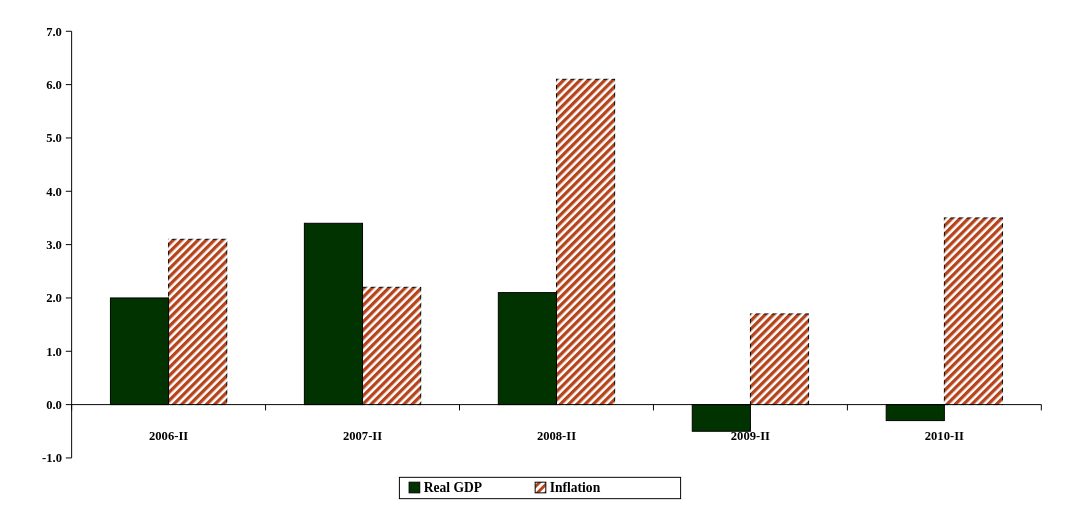  I want to click on y-tick-label: 7.0, so click(54, 31).